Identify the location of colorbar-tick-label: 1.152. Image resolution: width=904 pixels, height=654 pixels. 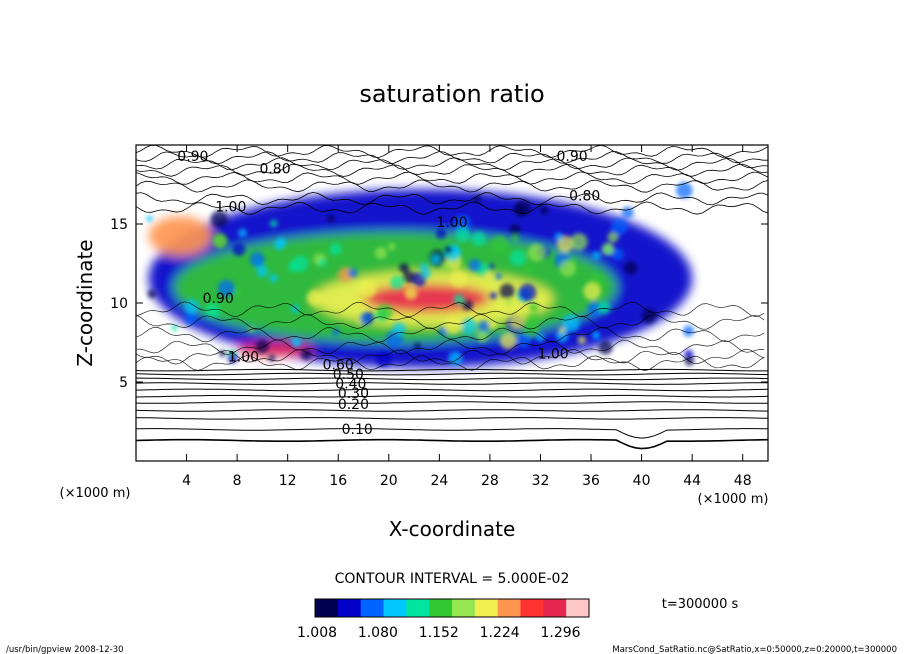
(439, 633).